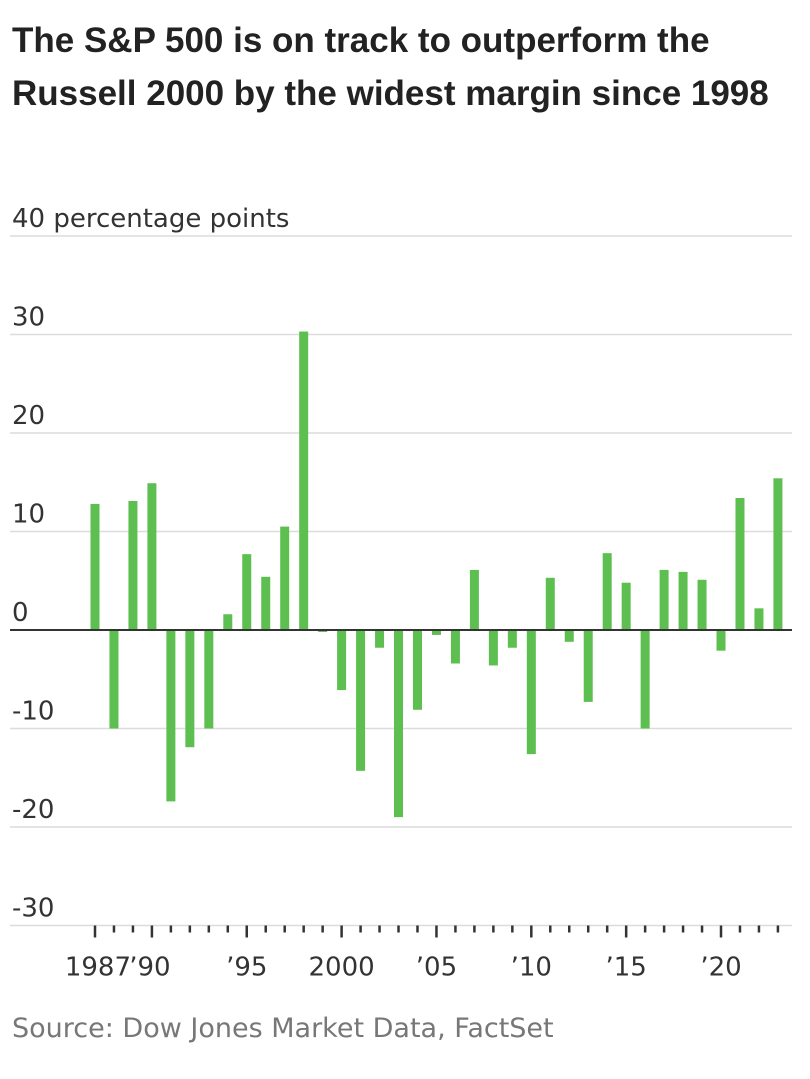  Describe the element at coordinates (720, 968) in the screenshot. I see `x-tick-label: ’20` at that location.